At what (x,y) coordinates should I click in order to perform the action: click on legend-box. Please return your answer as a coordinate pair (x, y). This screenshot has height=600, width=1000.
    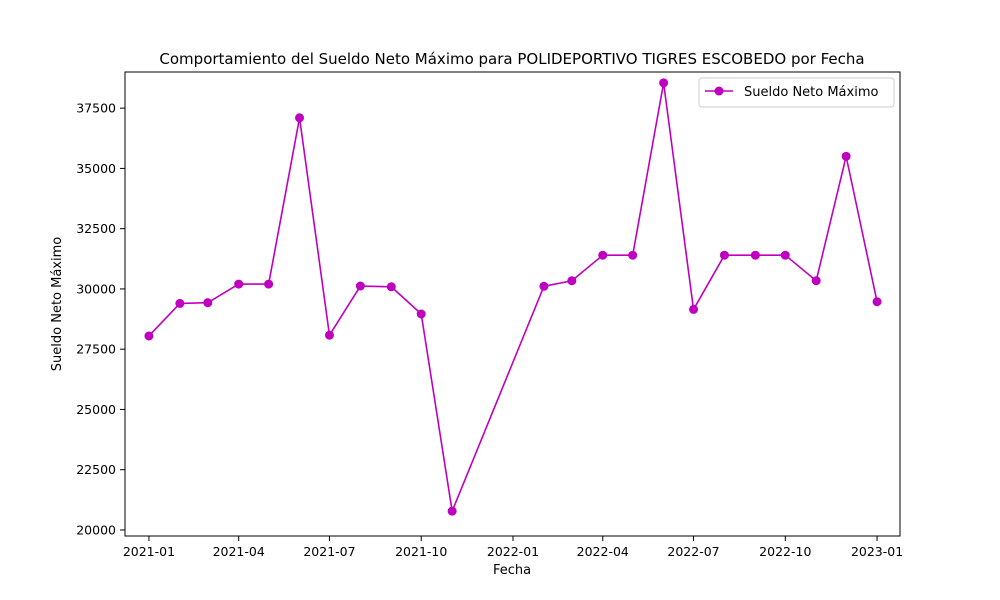
    Looking at the image, I should click on (796, 92).